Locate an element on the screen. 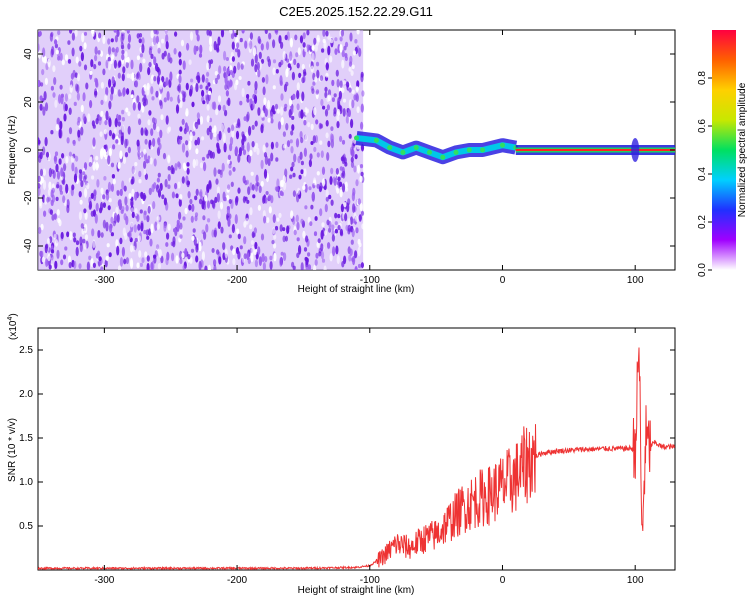 The height and width of the screenshot is (600, 750). x-tick-label: 100 is located at coordinates (635, 580).